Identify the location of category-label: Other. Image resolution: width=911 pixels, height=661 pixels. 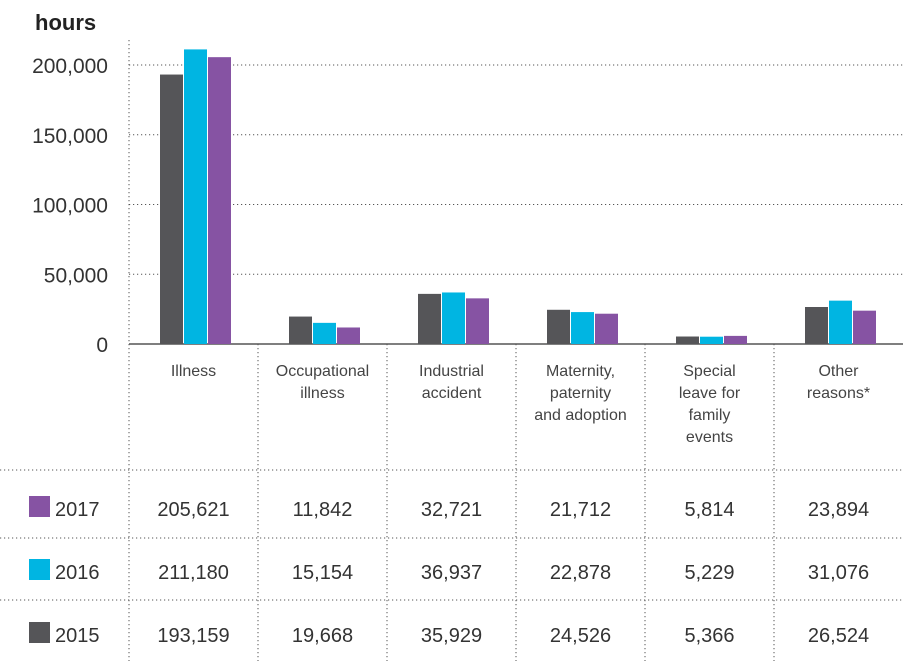
(838, 371).